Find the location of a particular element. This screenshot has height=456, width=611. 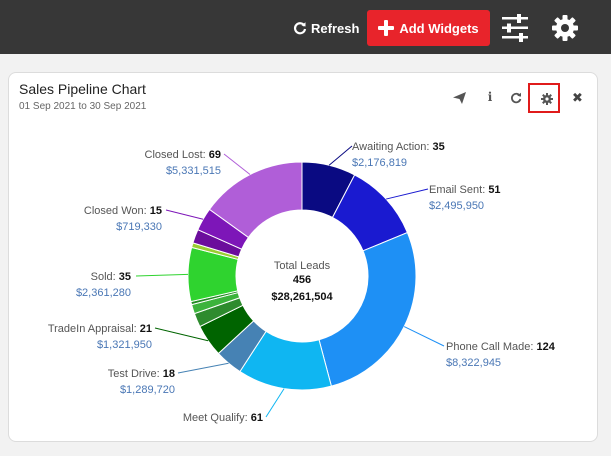

refresh-button: Refresh is located at coordinates (326, 28).